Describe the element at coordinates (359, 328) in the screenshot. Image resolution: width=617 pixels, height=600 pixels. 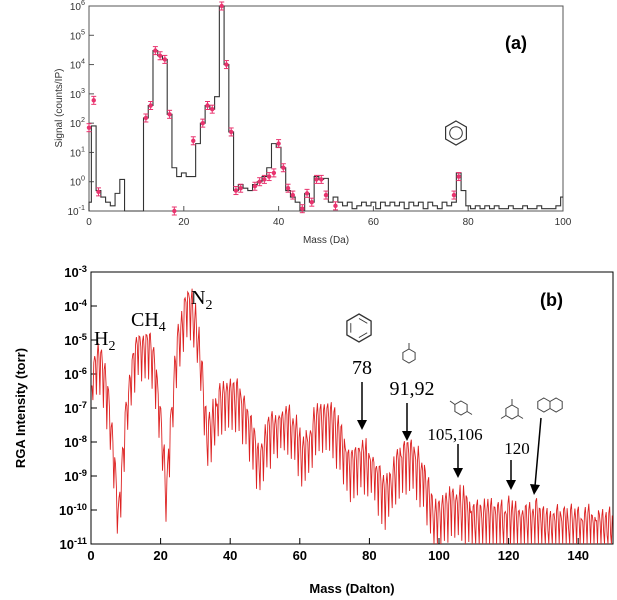
I see `benzene-icon-b` at that location.